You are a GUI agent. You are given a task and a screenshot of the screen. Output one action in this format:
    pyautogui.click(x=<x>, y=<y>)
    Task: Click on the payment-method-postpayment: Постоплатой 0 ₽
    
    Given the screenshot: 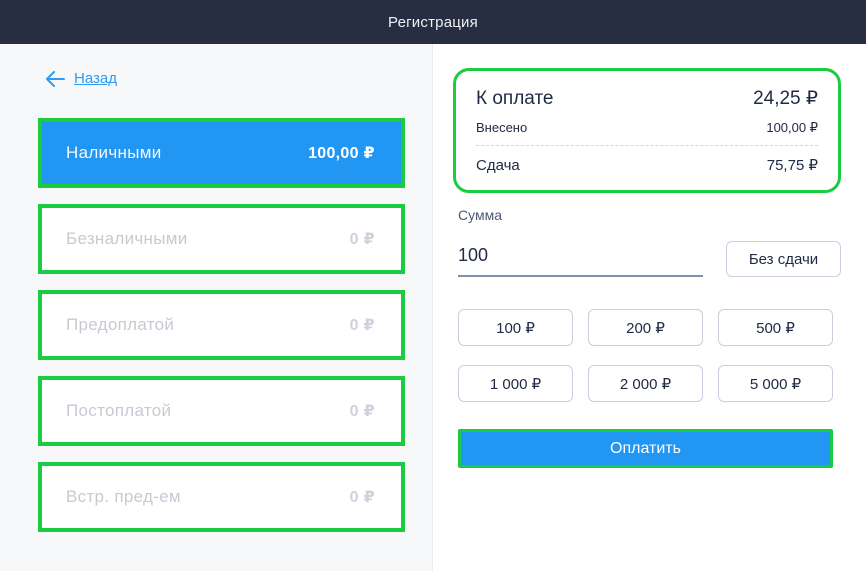 What is the action you would take?
    pyautogui.click(x=221, y=410)
    